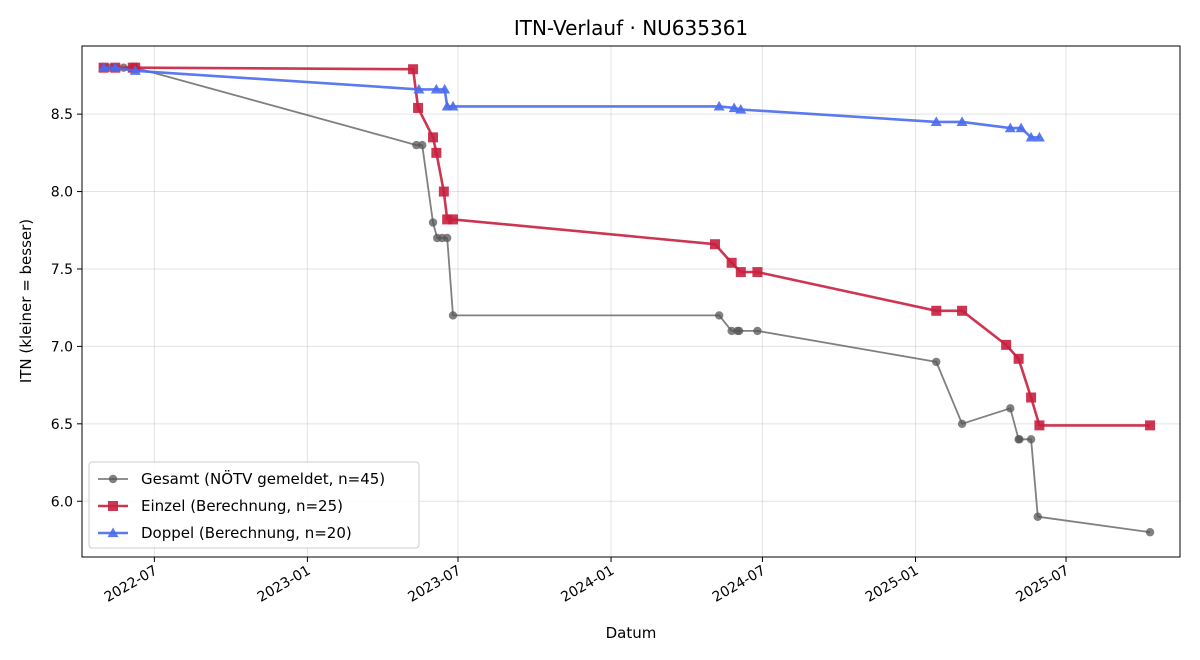  What do you see at coordinates (263, 478) in the screenshot?
I see `legend-label: Gesamt (NÖTV gemeldet, n=45)` at bounding box center [263, 478].